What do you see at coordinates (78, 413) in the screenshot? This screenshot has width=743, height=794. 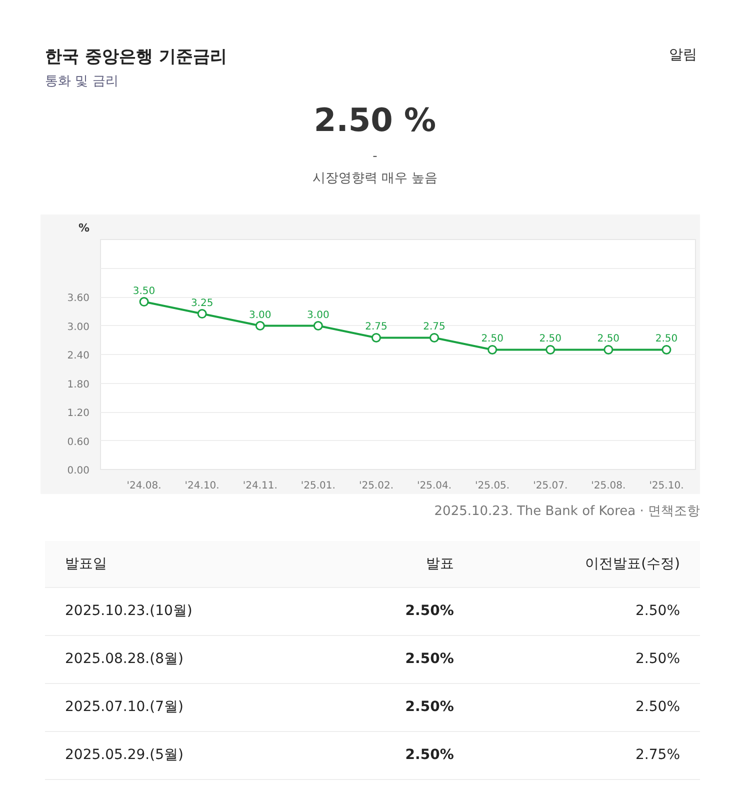 I see `y-tick-label: 1.20` at bounding box center [78, 413].